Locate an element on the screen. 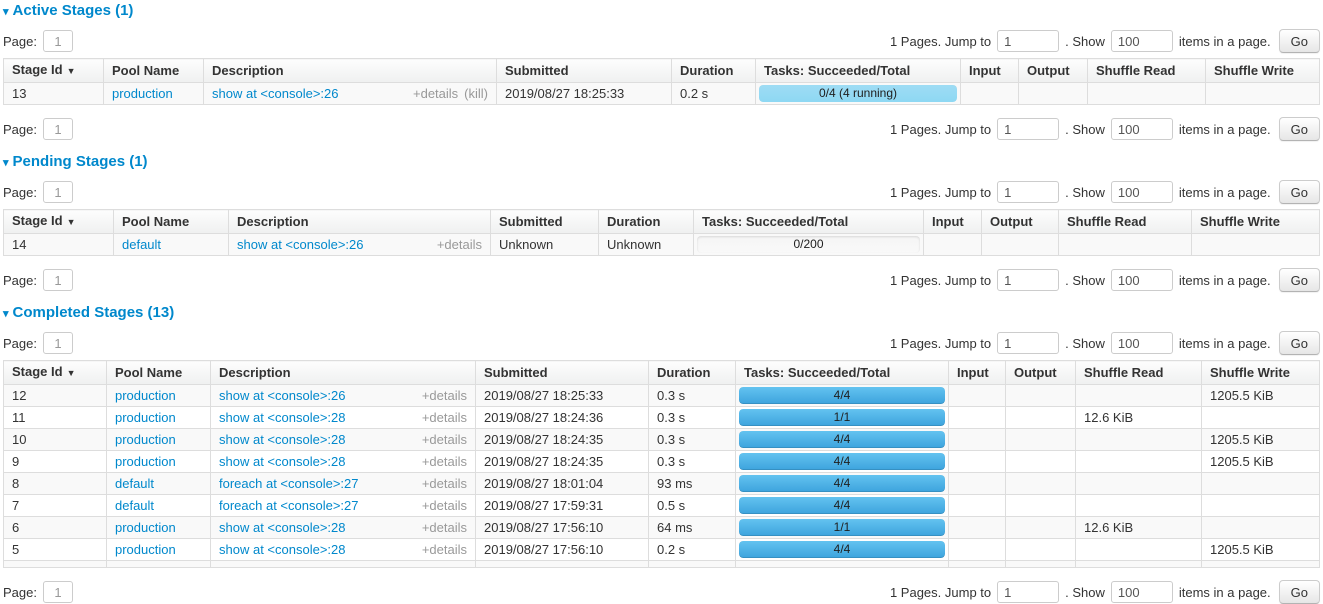 The height and width of the screenshot is (604, 1323). section-title: ▾ Active Stages (1) is located at coordinates (661, 11).